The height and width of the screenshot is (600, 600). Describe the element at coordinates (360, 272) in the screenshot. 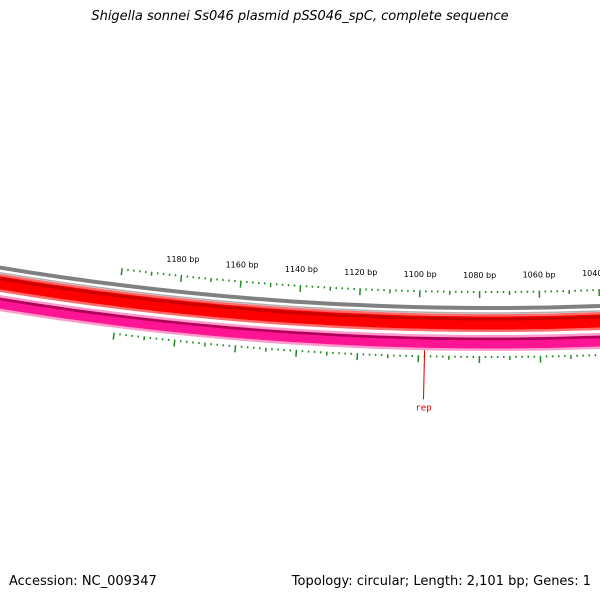

I see `ruler-label: 1120 bp` at that location.